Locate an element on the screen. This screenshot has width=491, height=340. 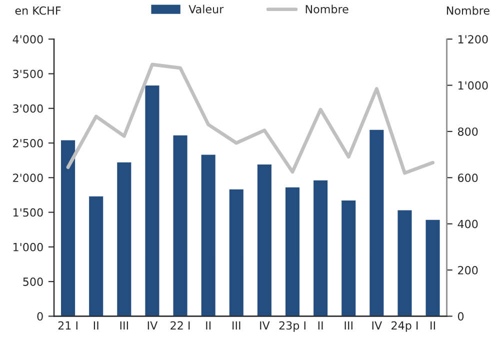
y2-tick-label: 400 is located at coordinates (468, 224).